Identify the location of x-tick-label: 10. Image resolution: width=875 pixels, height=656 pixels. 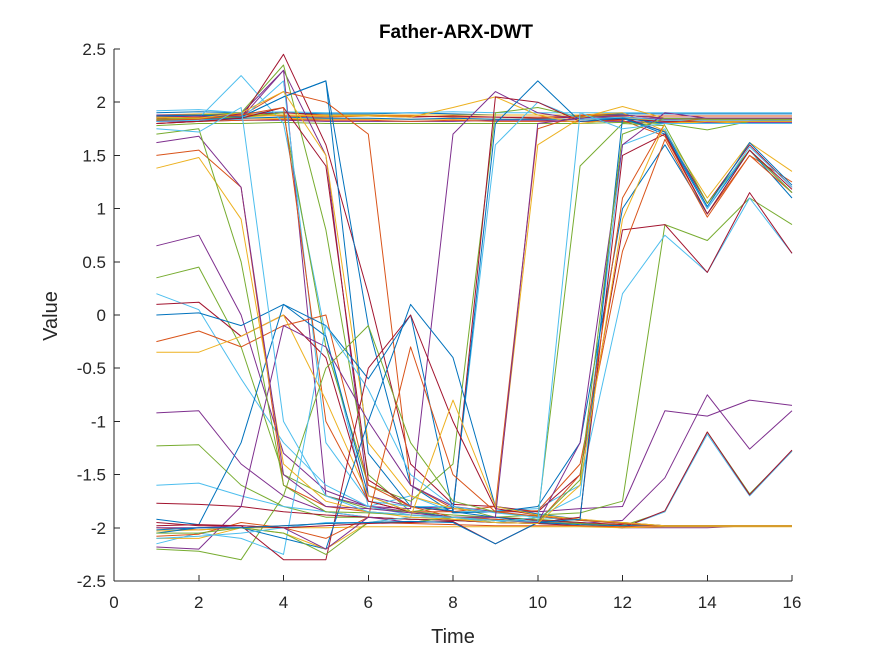
(537, 602).